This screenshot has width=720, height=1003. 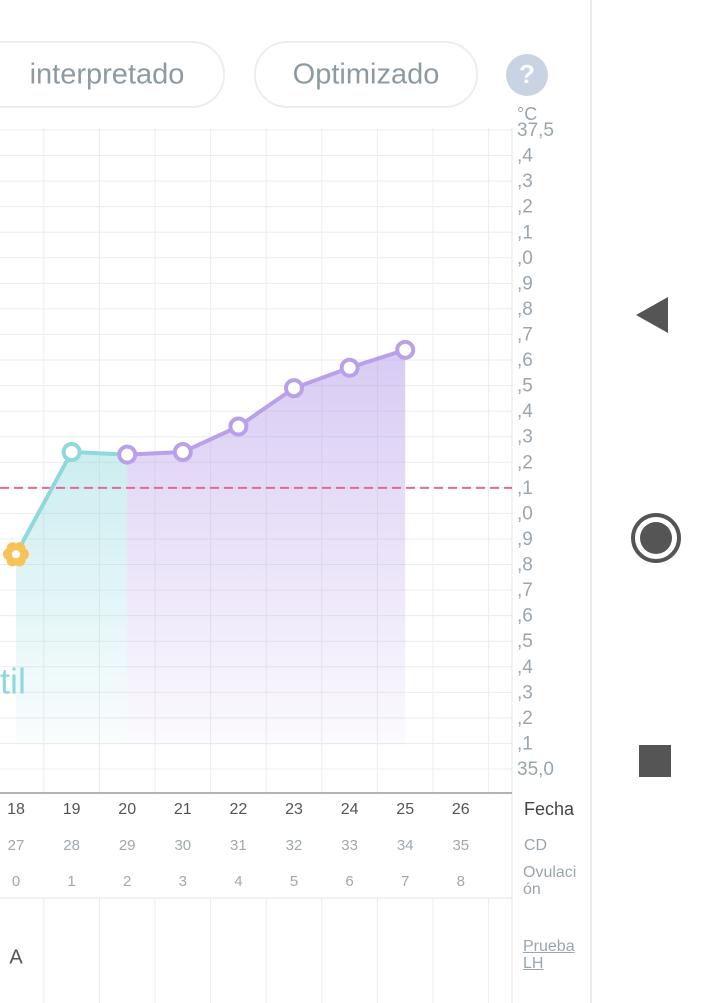 I want to click on series-line, so click(x=44, y=503).